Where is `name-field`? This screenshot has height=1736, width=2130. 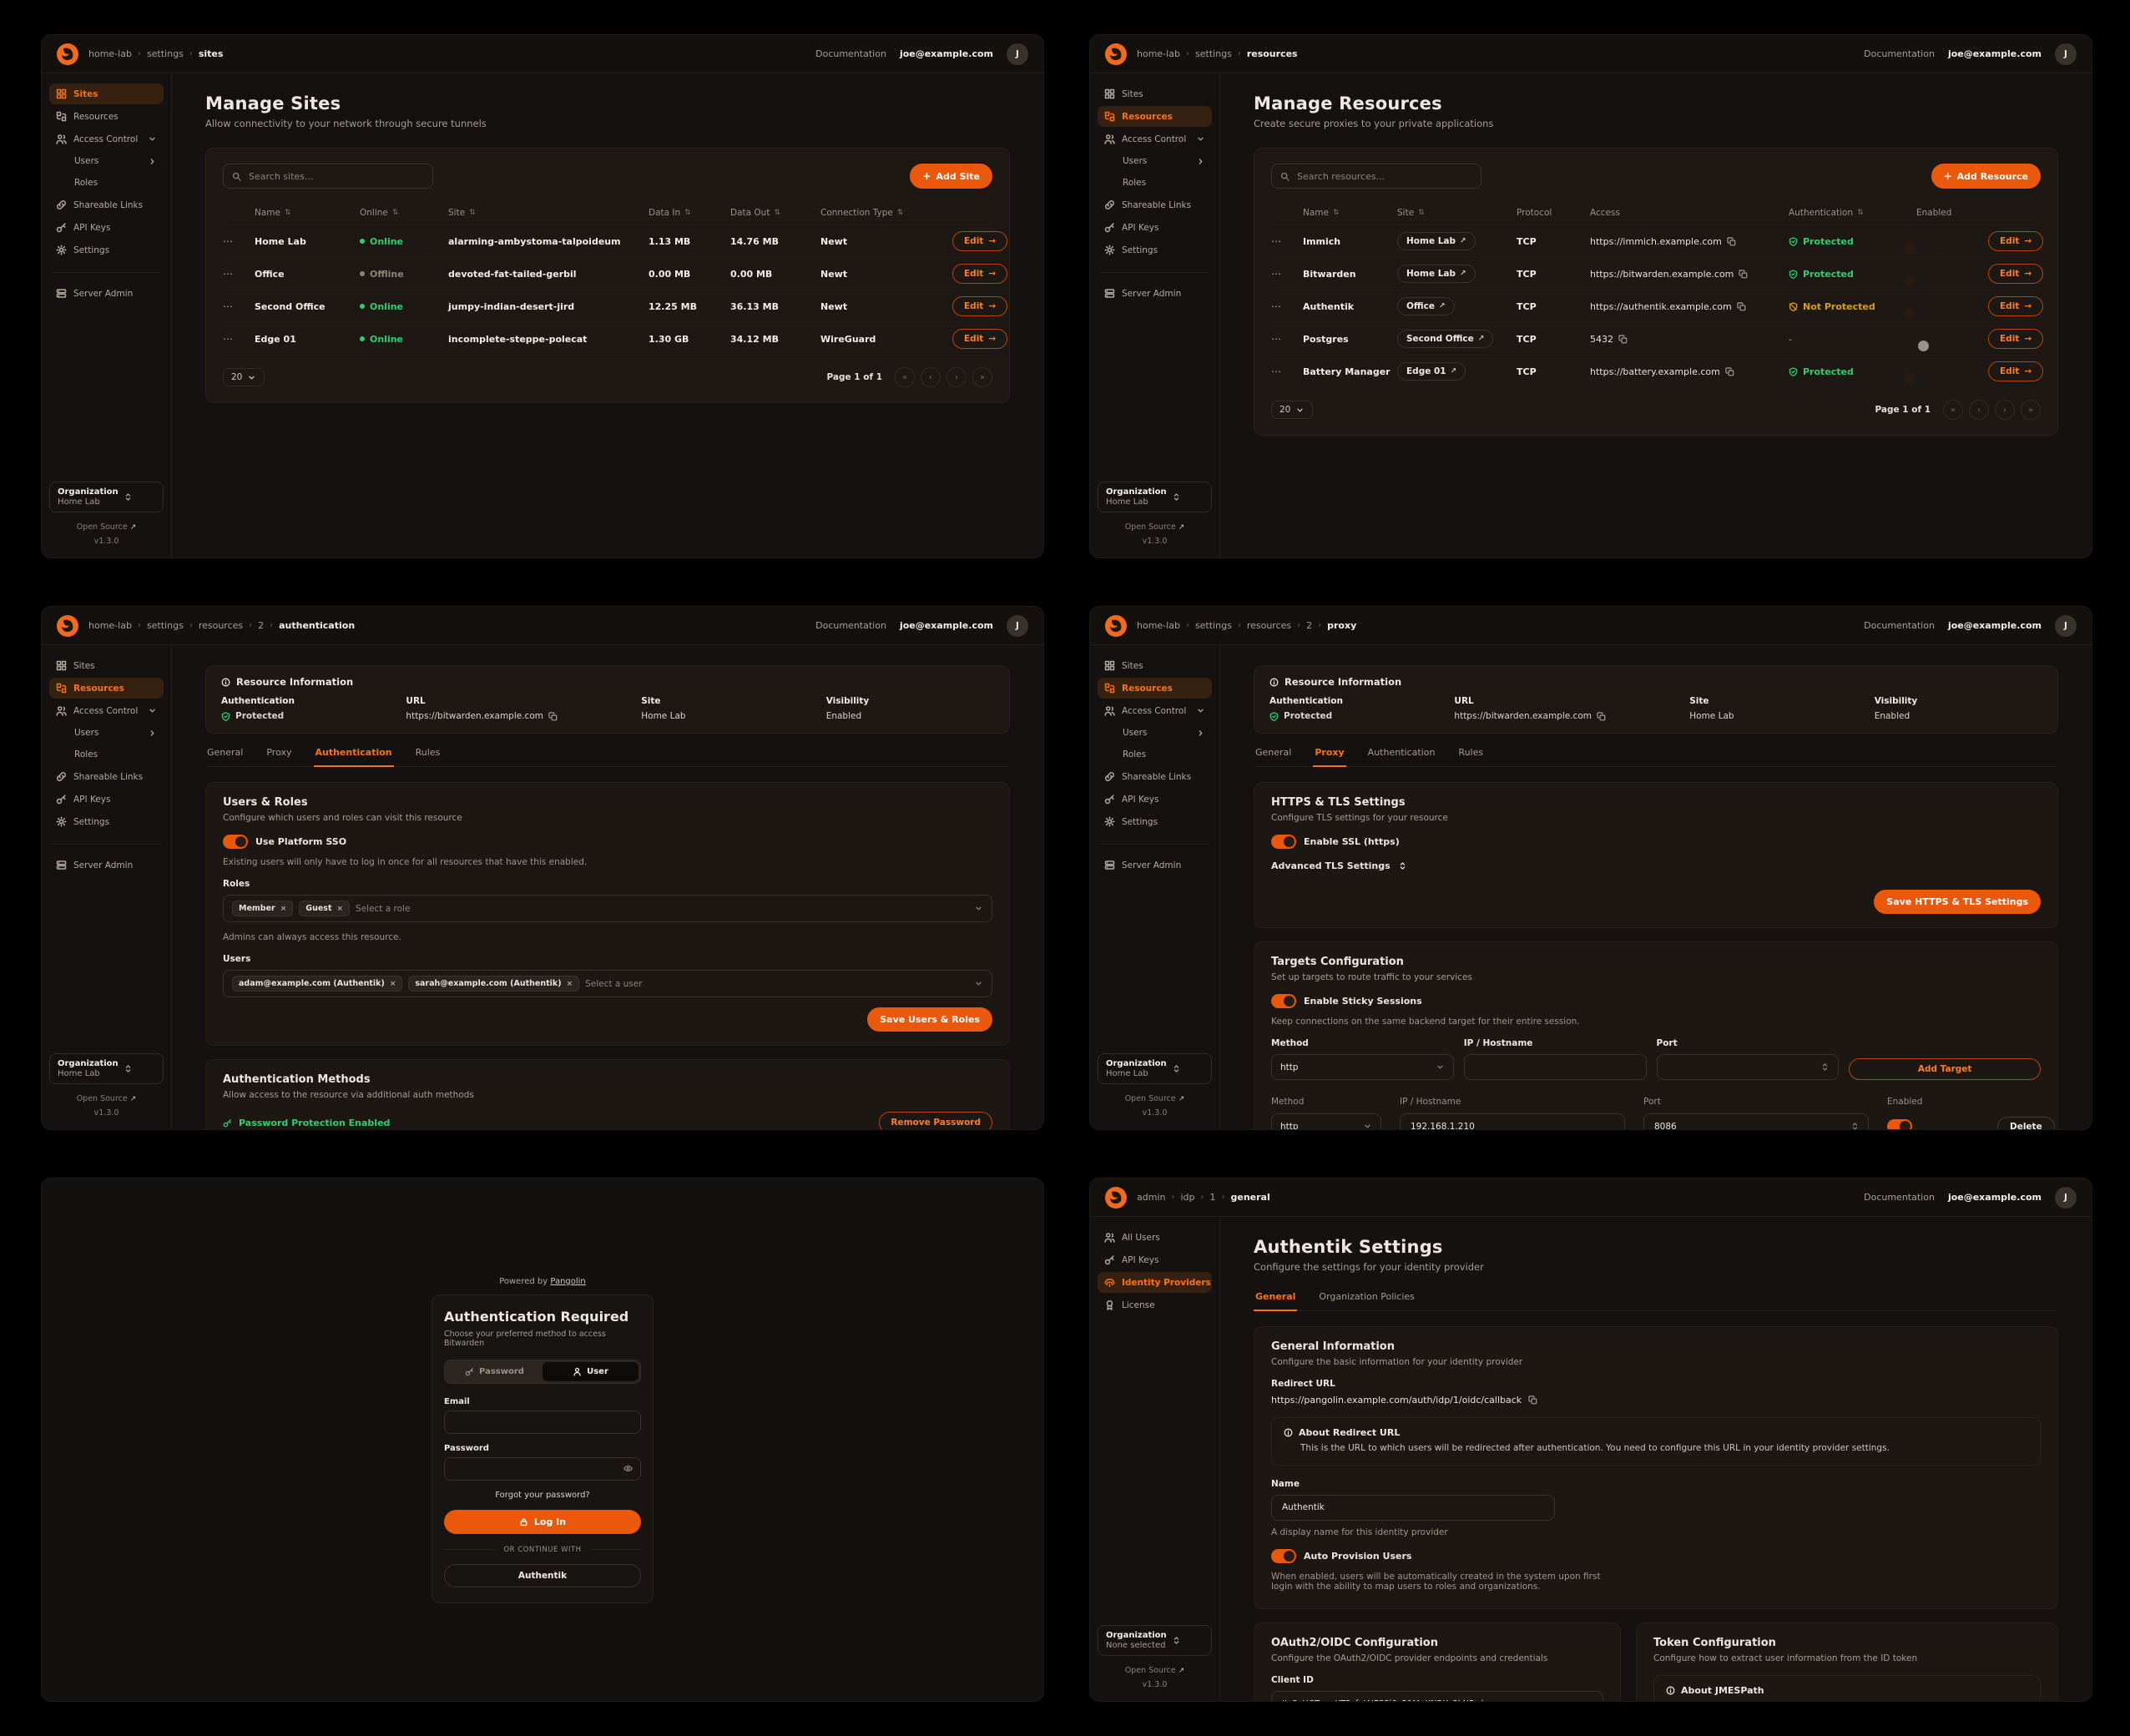
name-field is located at coordinates (1413, 1507).